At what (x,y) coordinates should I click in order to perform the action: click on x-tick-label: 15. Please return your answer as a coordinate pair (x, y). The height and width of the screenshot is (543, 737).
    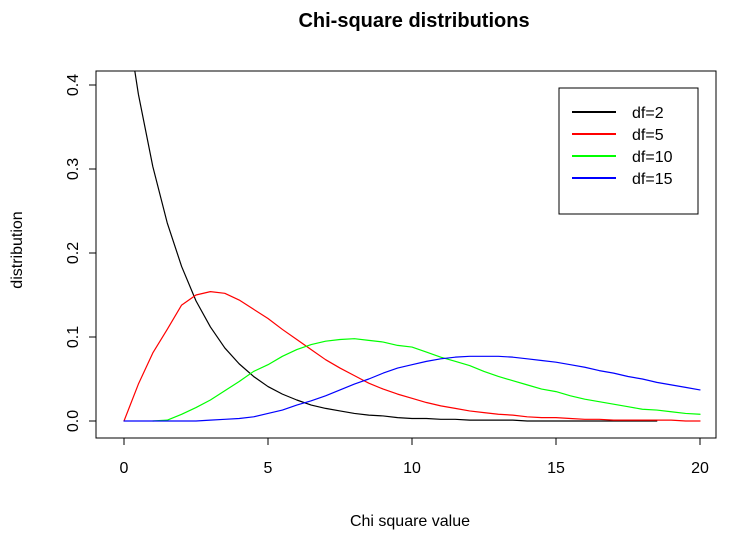
    Looking at the image, I should click on (556, 468).